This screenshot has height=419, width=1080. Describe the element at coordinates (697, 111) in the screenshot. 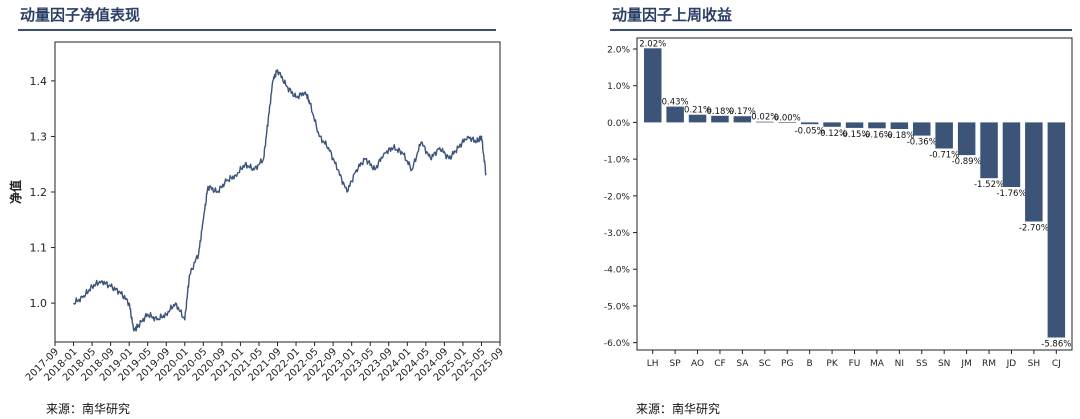

I see `data-label: 0.21%` at that location.